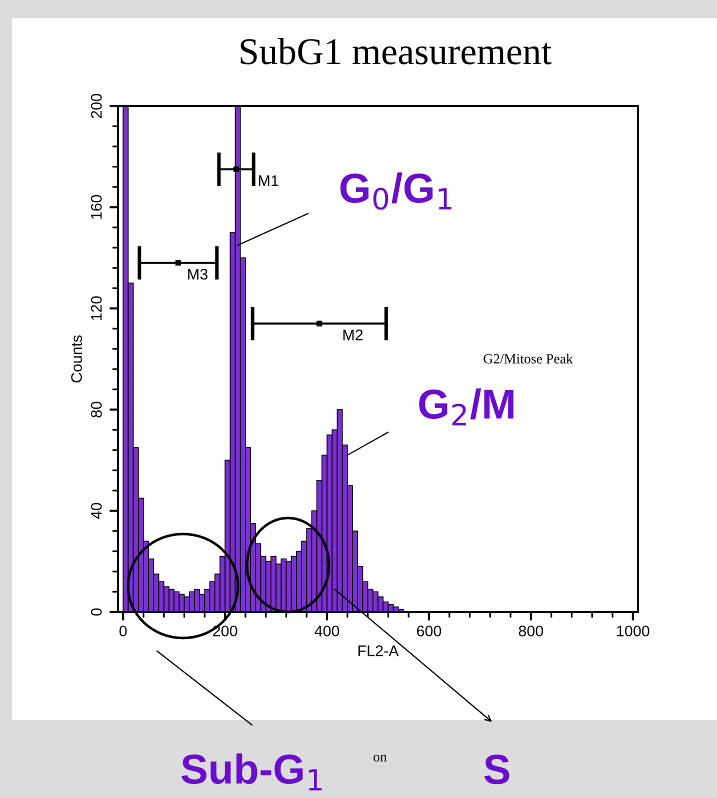 This screenshot has height=798, width=717. I want to click on chart-title: SubG1 measurement, so click(396, 51).